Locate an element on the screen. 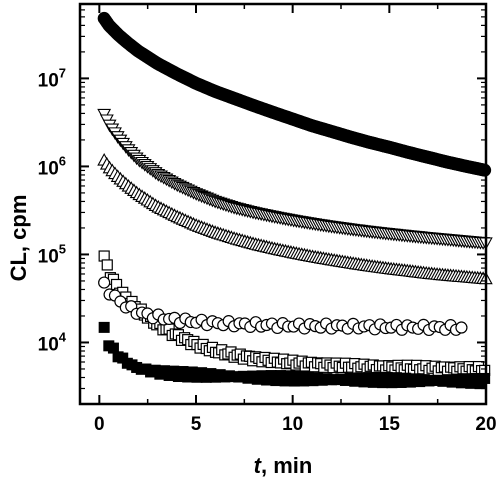 This screenshot has width=500, height=479. series-open-circle is located at coordinates (283, 306).